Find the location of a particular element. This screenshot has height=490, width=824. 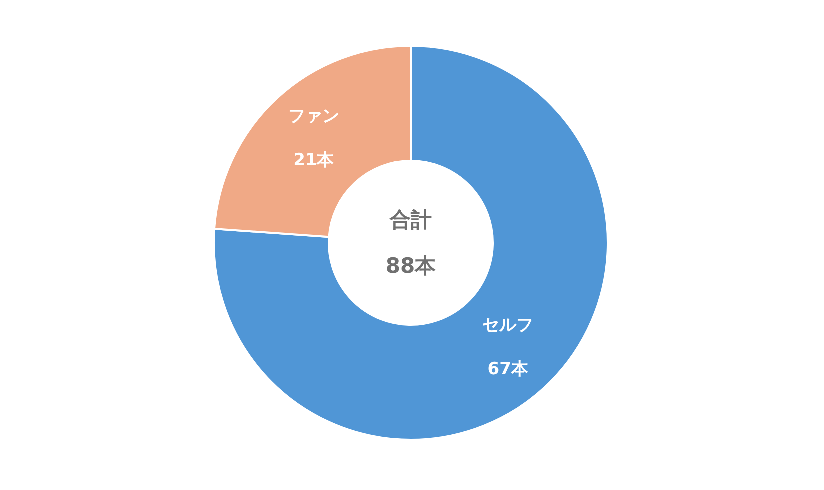

slice-label: ファン is located at coordinates (314, 116).